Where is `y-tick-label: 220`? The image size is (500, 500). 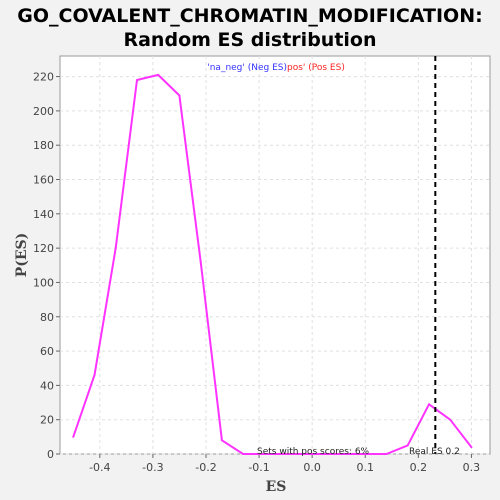 y-tick-label: 220 is located at coordinates (43, 77).